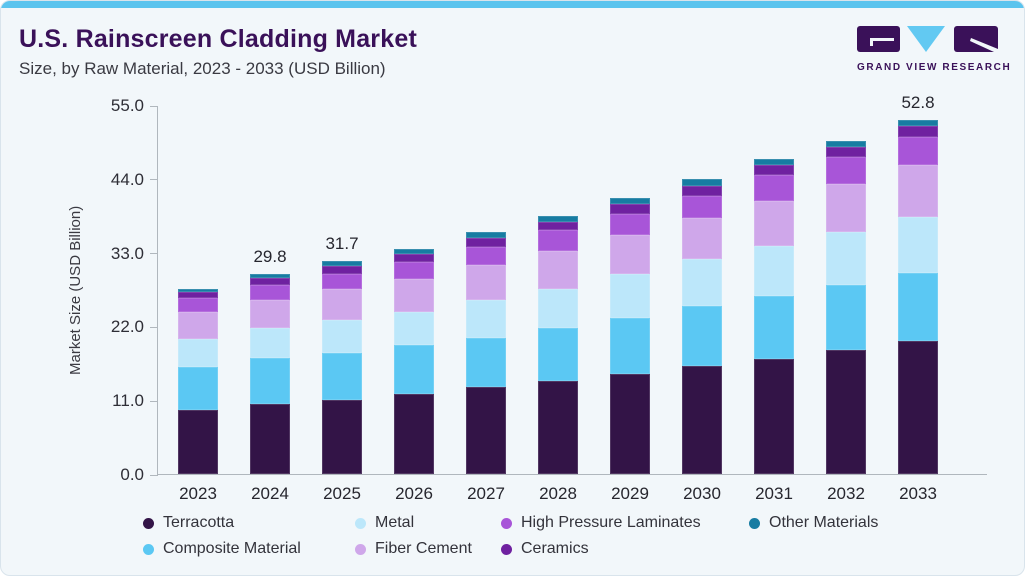 The image size is (1025, 576). Describe the element at coordinates (232, 548) in the screenshot. I see `legend-label-composite-material: Composite Material` at that location.